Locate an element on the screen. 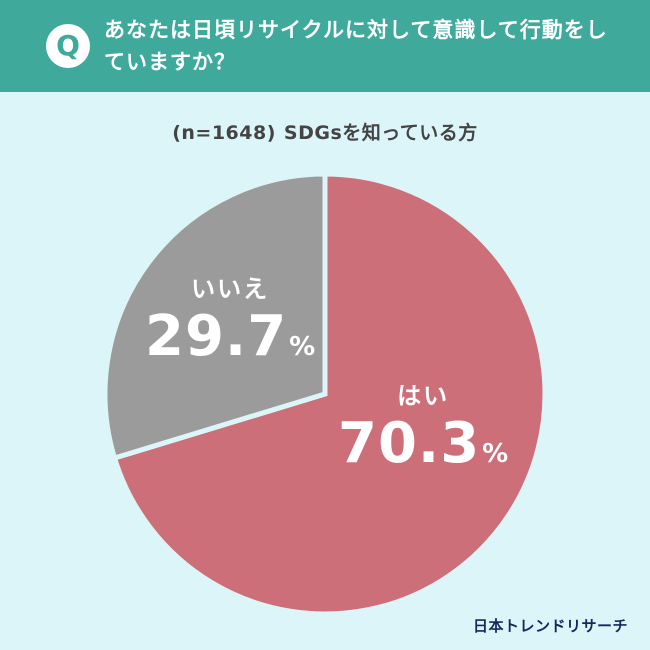  sample-size: (n=1648) is located at coordinates (224, 133).